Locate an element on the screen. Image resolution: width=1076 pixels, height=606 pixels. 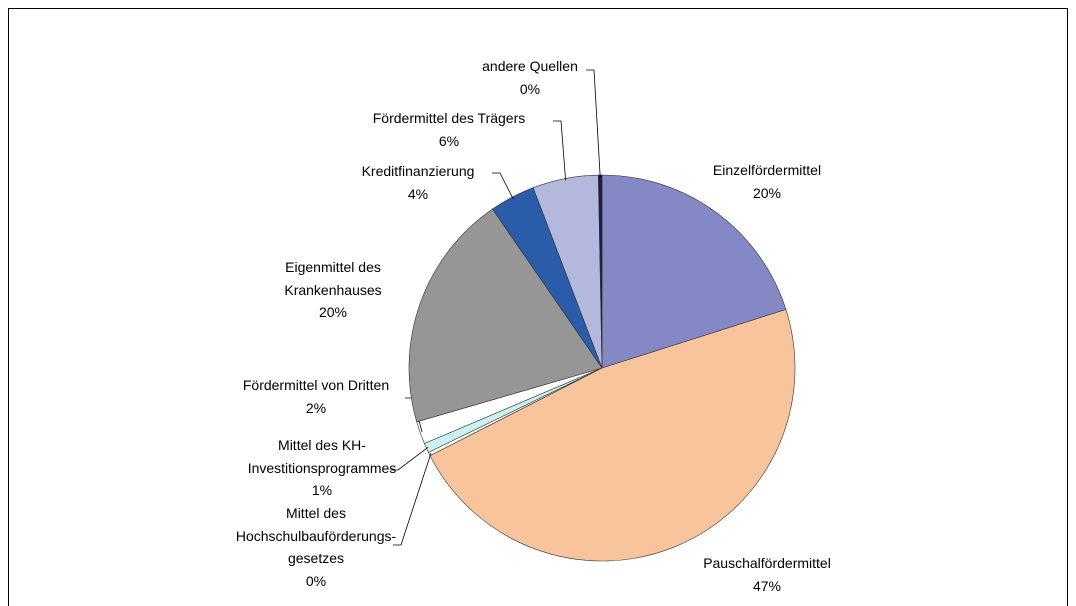
category-label: Mittel des KH- Investitionsprogrammes is located at coordinates (322, 456).